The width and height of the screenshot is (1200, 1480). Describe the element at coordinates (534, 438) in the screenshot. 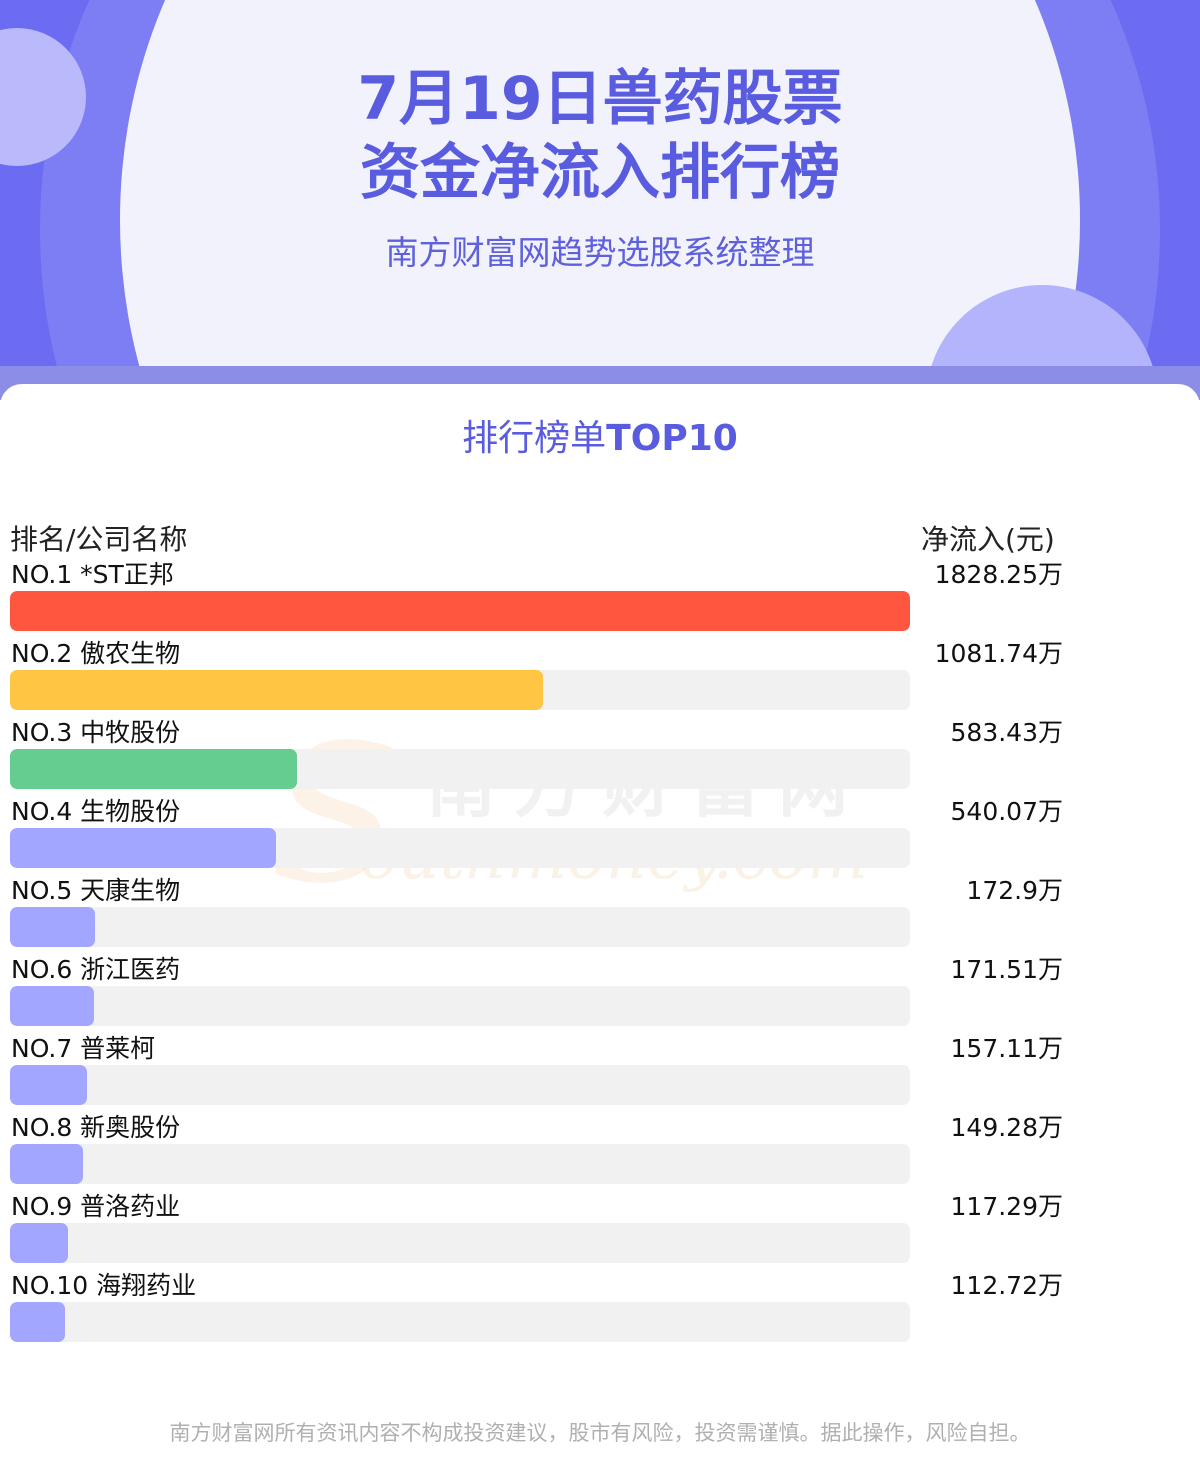

I see `section-title-prefix: 排行榜单` at that location.